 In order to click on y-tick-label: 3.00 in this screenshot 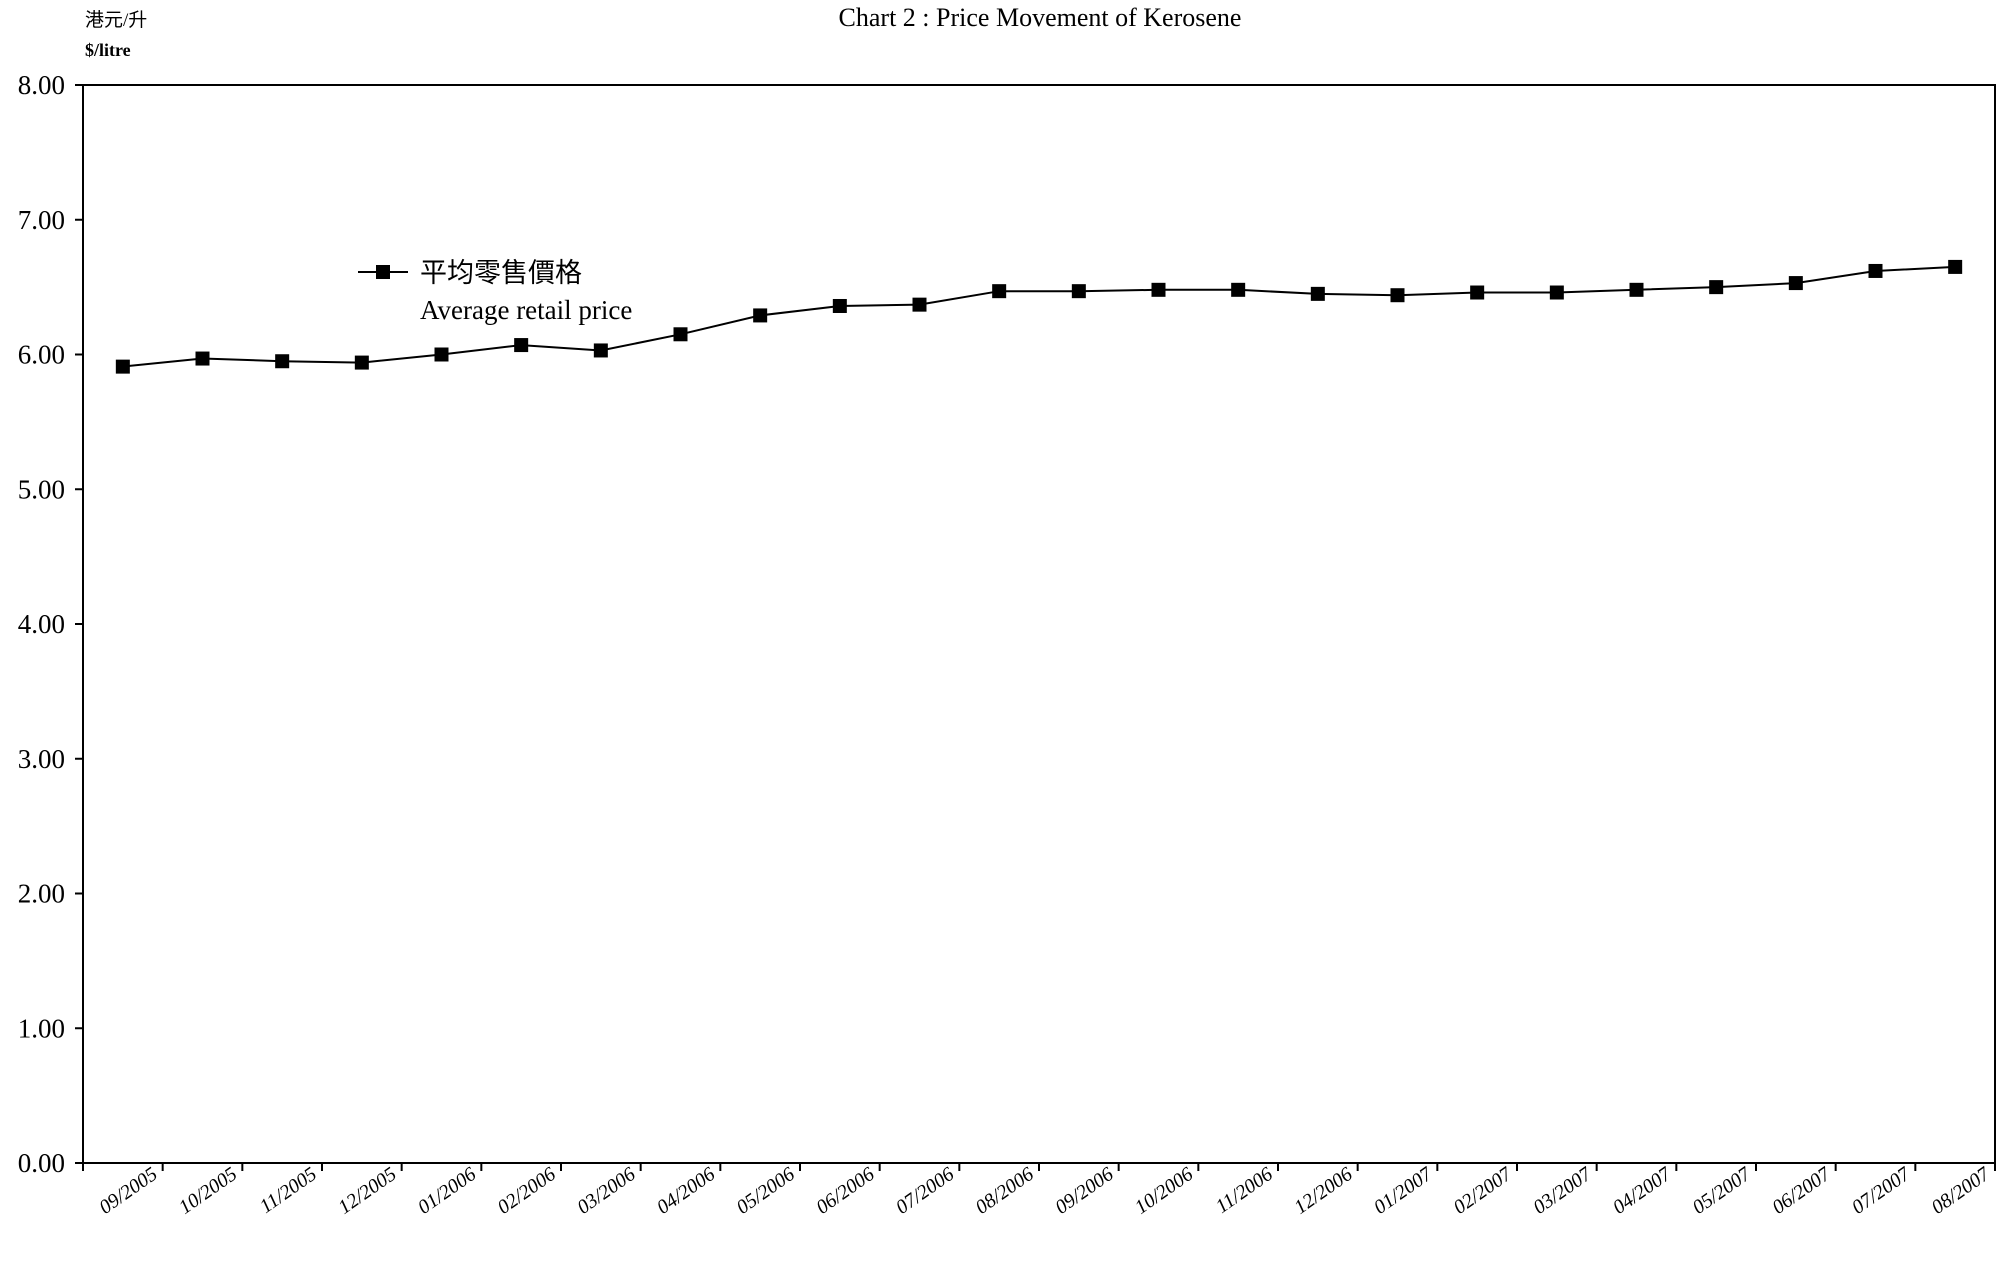, I will do `click(41, 759)`.